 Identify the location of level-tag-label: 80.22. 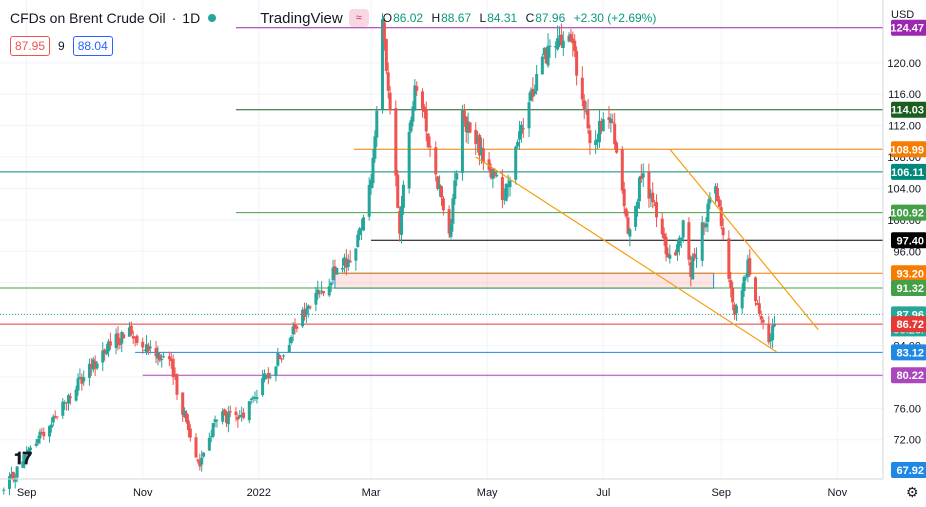
(910, 376).